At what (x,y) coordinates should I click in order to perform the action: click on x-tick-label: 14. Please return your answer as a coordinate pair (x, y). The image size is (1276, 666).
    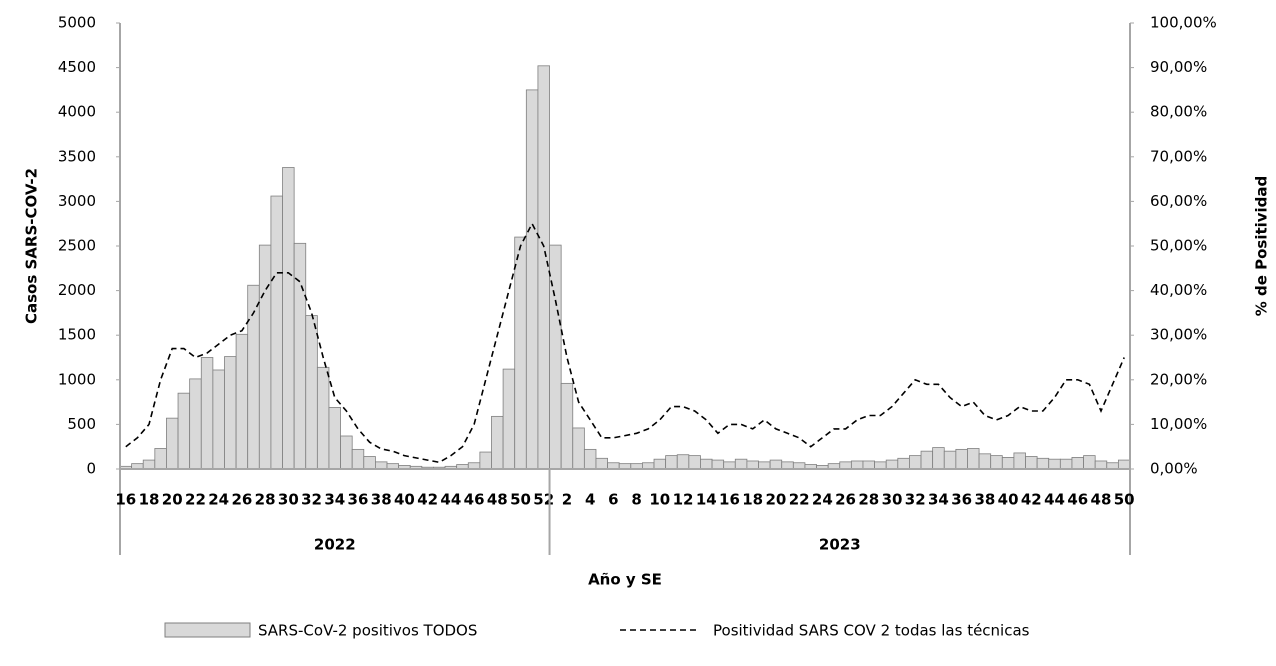
    Looking at the image, I should click on (706, 500).